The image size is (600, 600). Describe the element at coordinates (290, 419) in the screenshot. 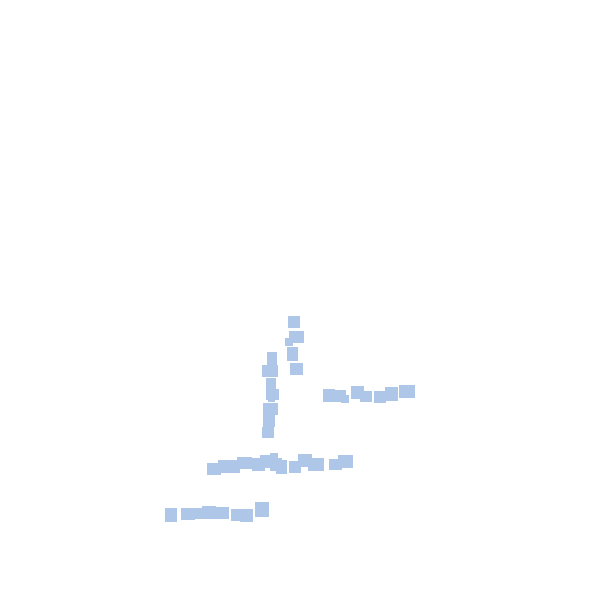

I see `marker-group` at that location.